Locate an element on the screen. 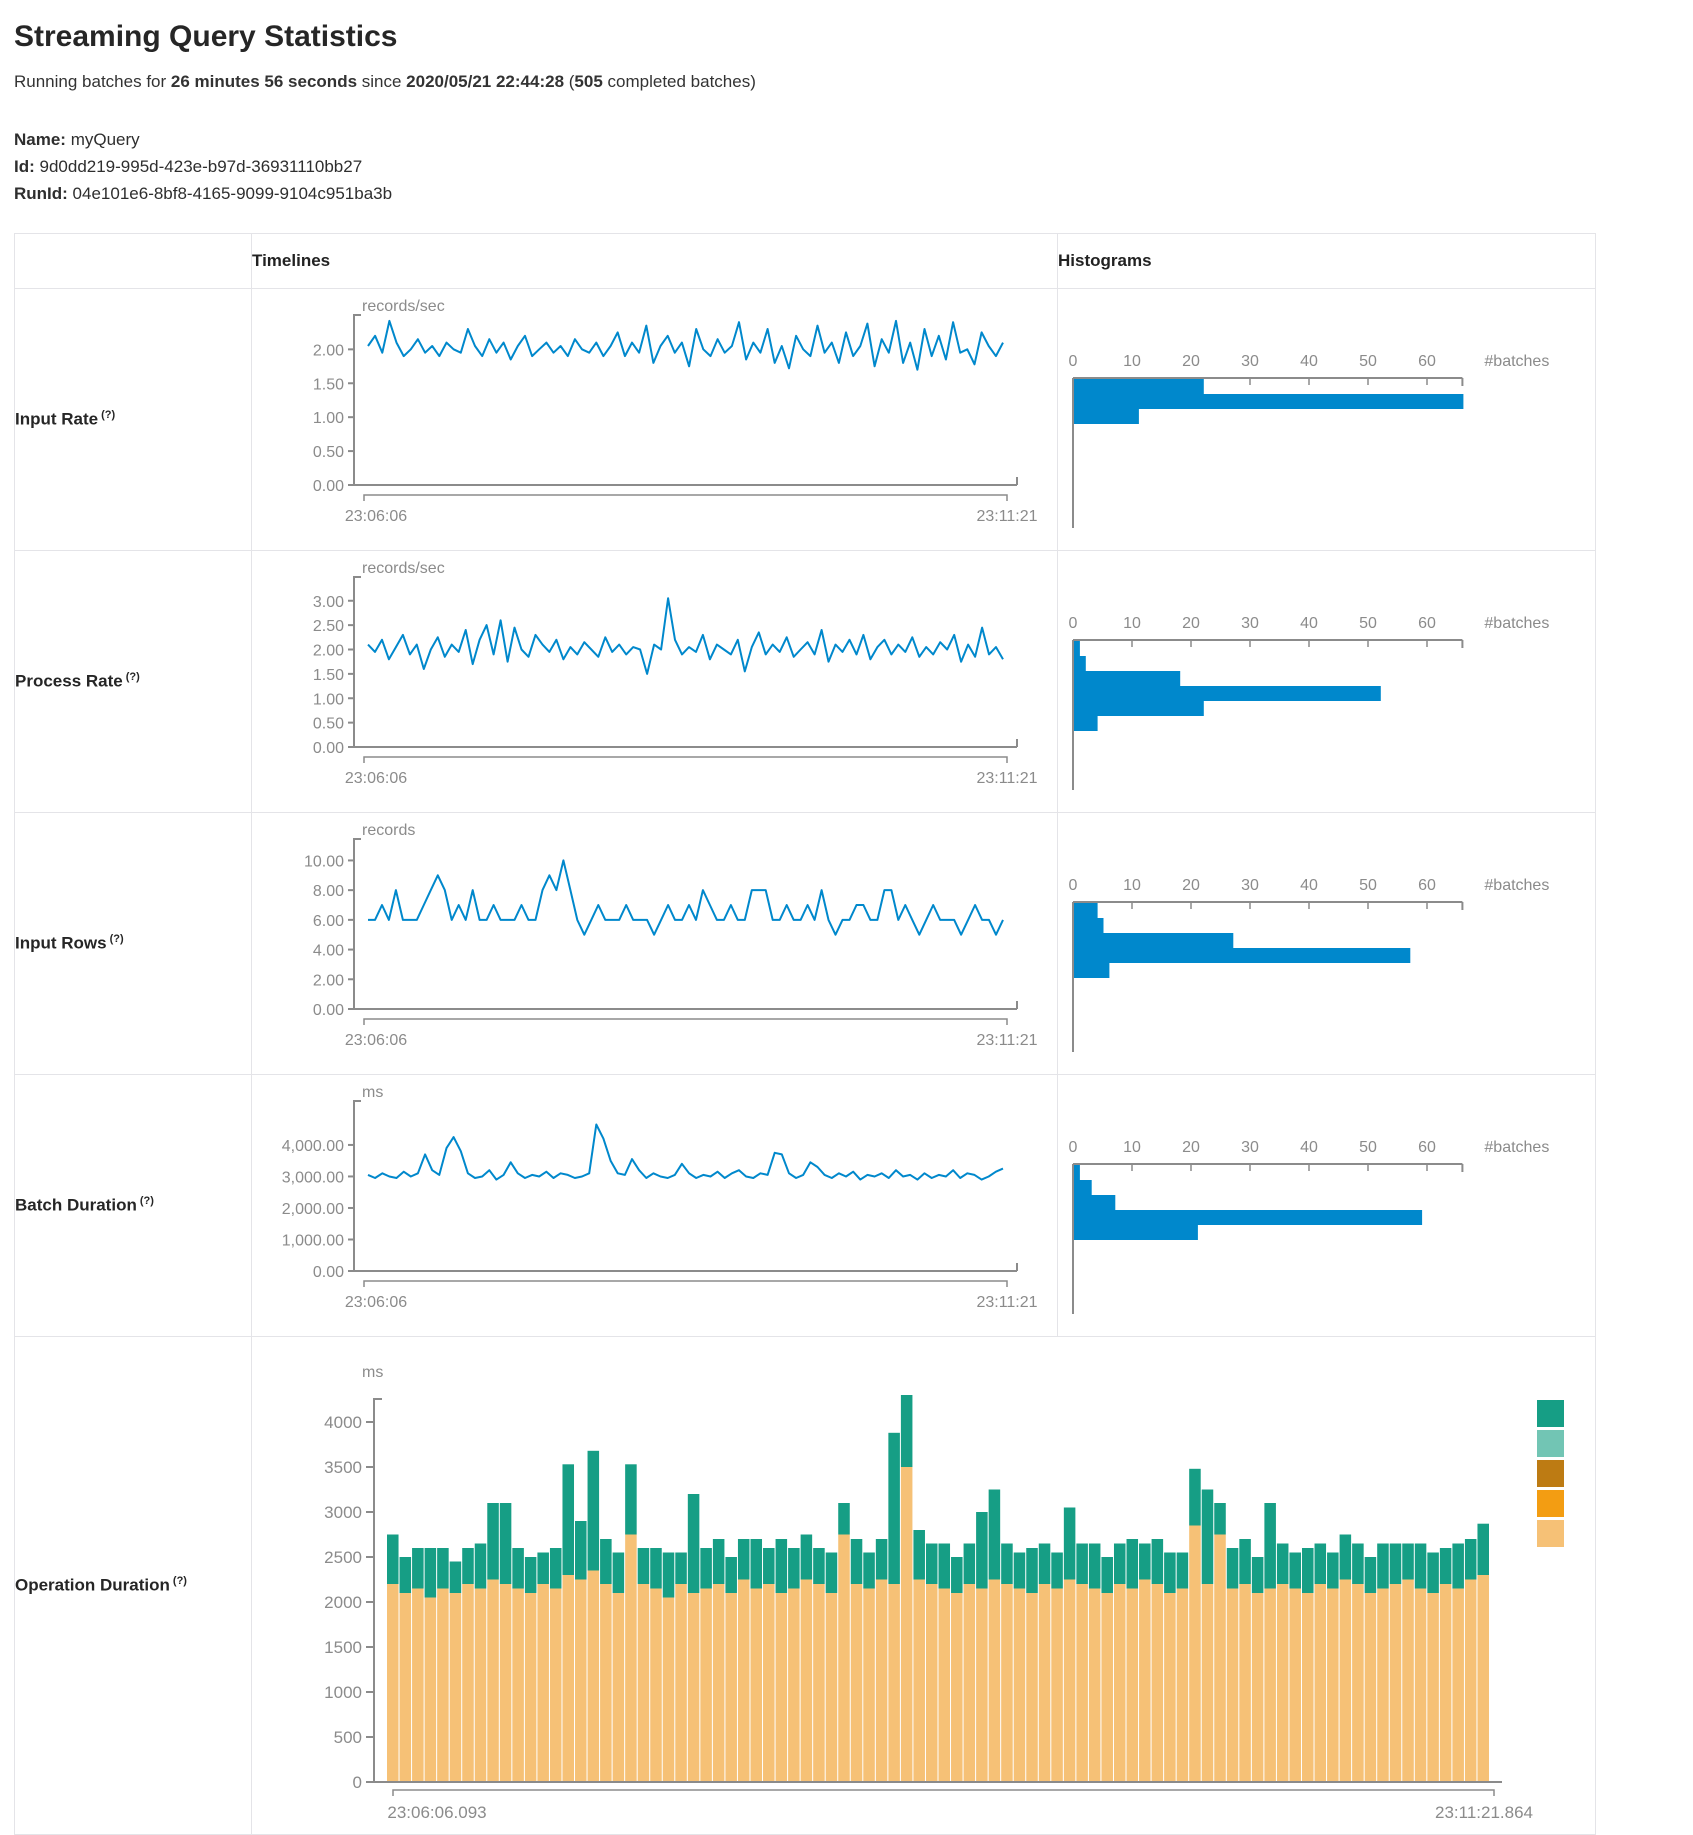 This screenshot has height=1835, width=1693. input-rate-histogram-chart: 0 10 20 30 40 50 60 #batches is located at coordinates (1326, 419).